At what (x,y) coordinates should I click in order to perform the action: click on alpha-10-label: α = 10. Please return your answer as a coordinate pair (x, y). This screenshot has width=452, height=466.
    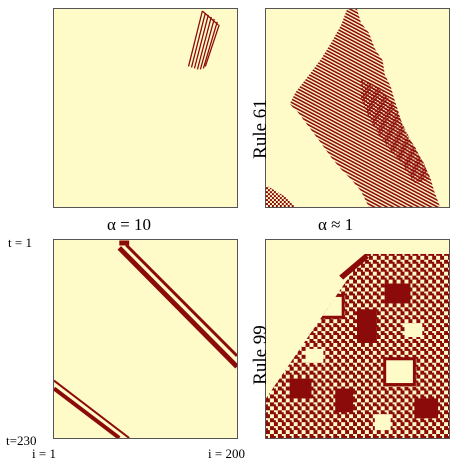
    Looking at the image, I should click on (129, 224).